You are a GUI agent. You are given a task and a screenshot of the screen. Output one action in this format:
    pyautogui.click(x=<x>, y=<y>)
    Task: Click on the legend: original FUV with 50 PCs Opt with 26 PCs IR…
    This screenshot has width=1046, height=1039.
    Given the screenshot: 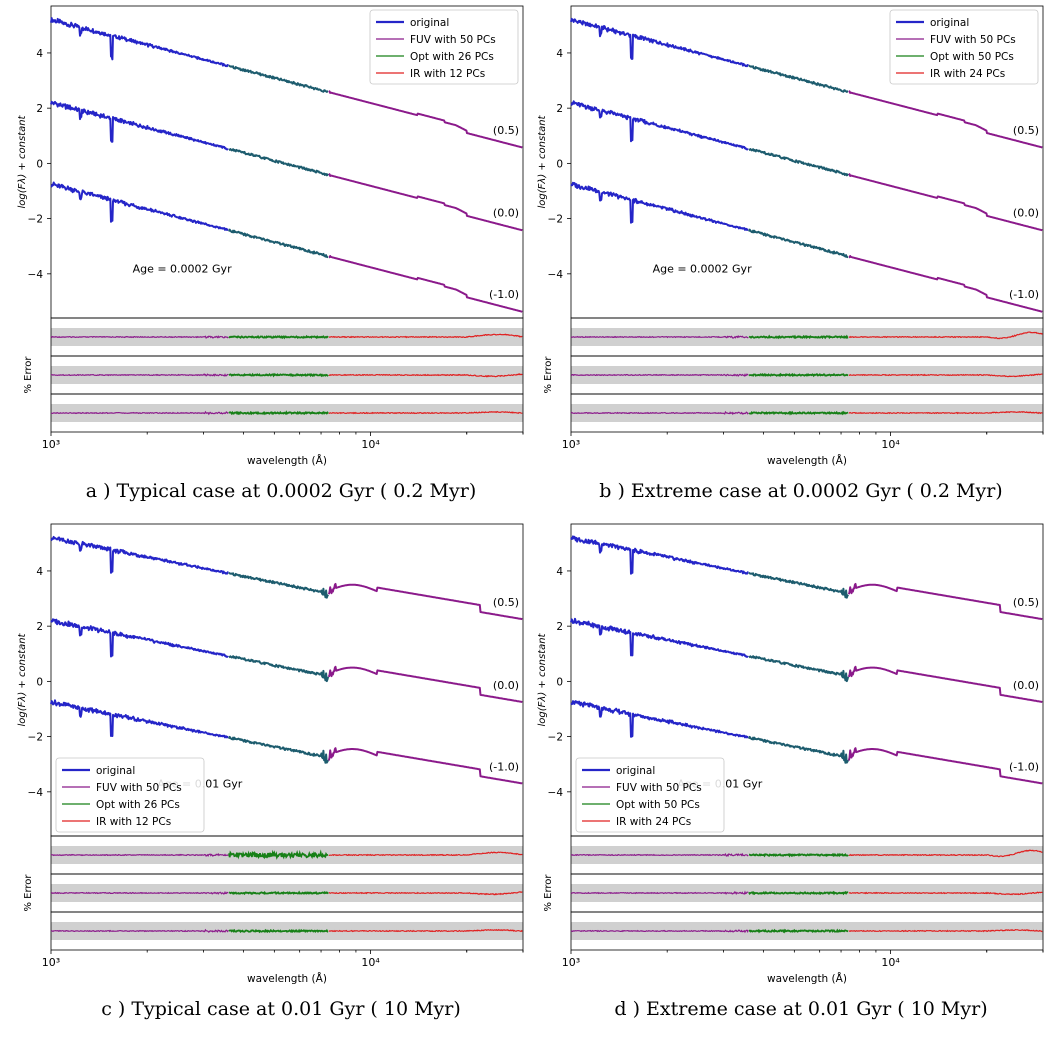 What is the action you would take?
    pyautogui.click(x=444, y=47)
    